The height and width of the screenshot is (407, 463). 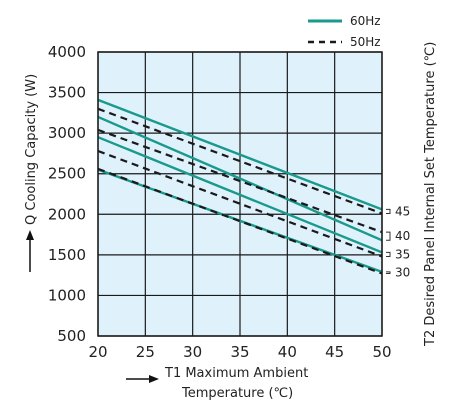 What do you see at coordinates (402, 273) in the screenshot?
I see `t2-label: 30` at bounding box center [402, 273].